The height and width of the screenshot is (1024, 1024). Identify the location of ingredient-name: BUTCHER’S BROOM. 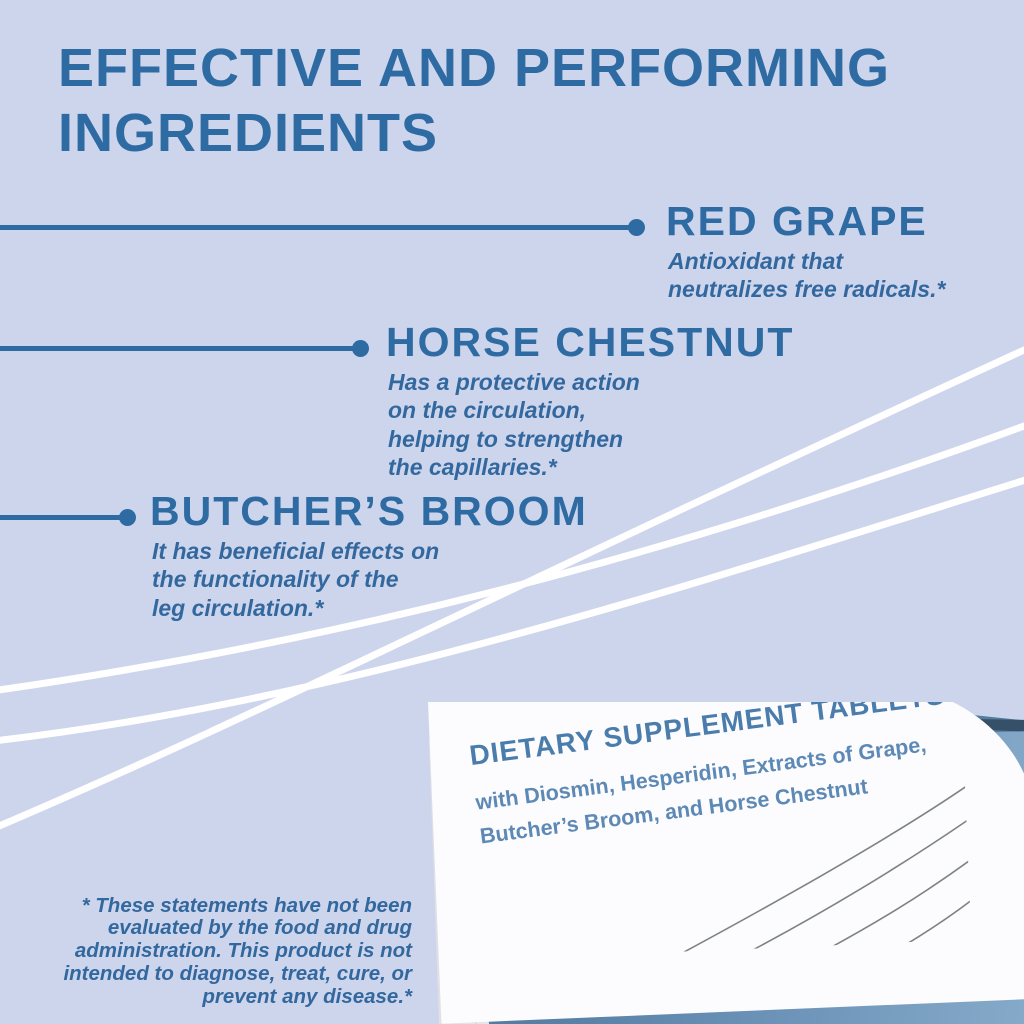
(369, 511).